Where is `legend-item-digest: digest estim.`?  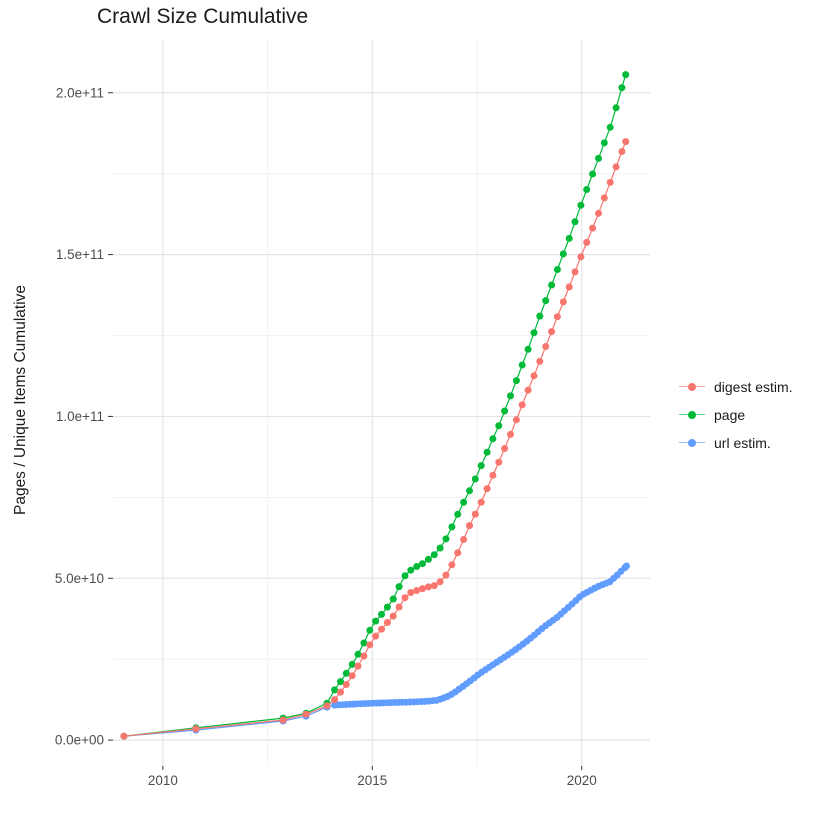
legend-item-digest: digest estim. is located at coordinates (736, 386).